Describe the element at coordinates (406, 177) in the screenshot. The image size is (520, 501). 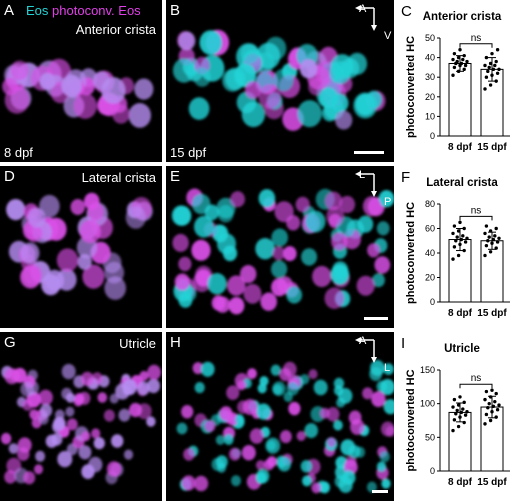
I see `panel-label-f: F` at that location.